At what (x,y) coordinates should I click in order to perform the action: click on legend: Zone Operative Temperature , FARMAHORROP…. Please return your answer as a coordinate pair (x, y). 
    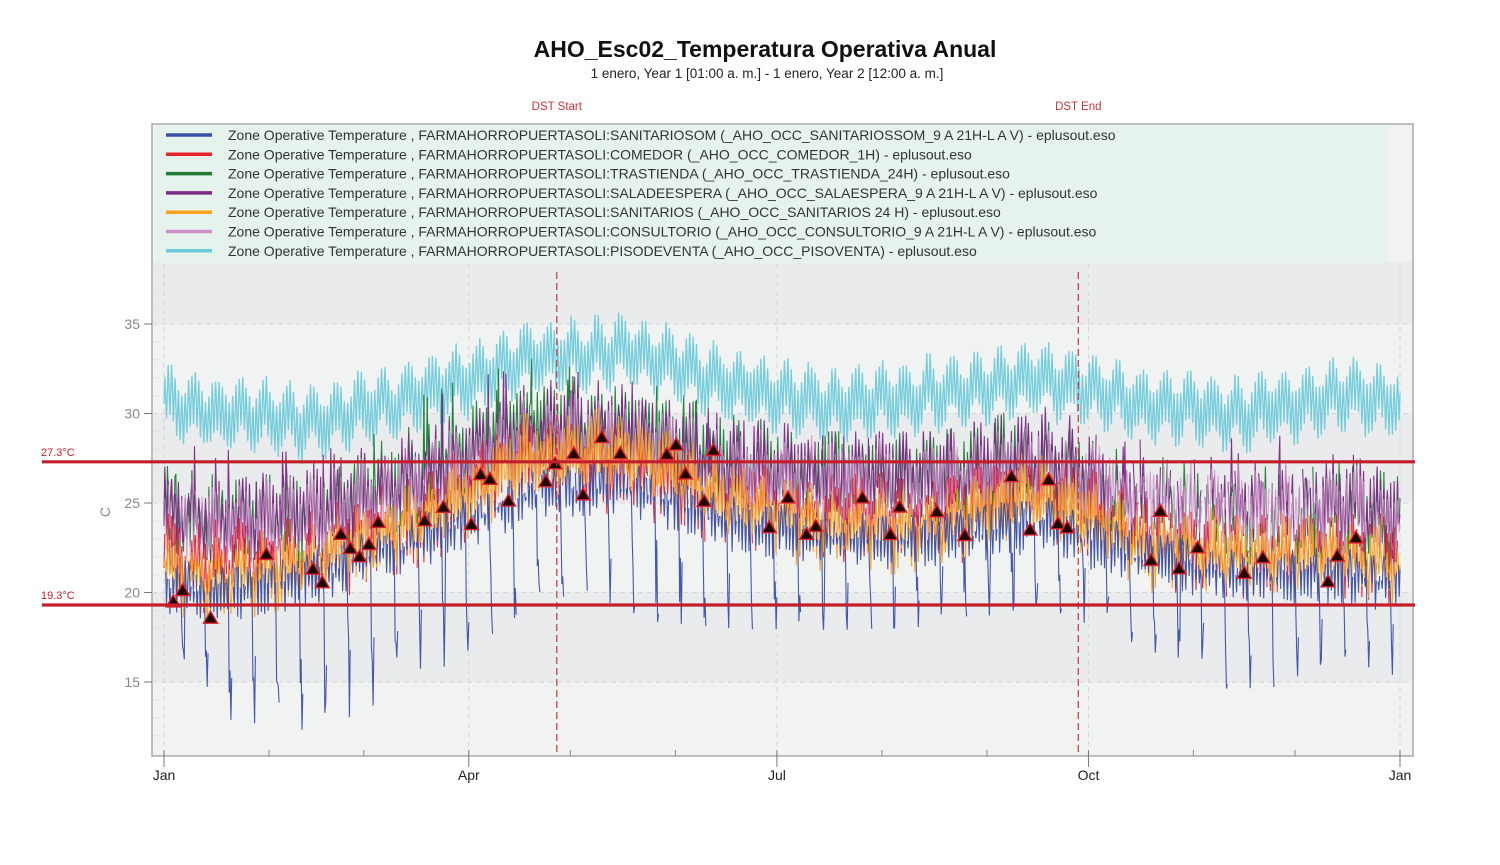
    Looking at the image, I should click on (771, 194).